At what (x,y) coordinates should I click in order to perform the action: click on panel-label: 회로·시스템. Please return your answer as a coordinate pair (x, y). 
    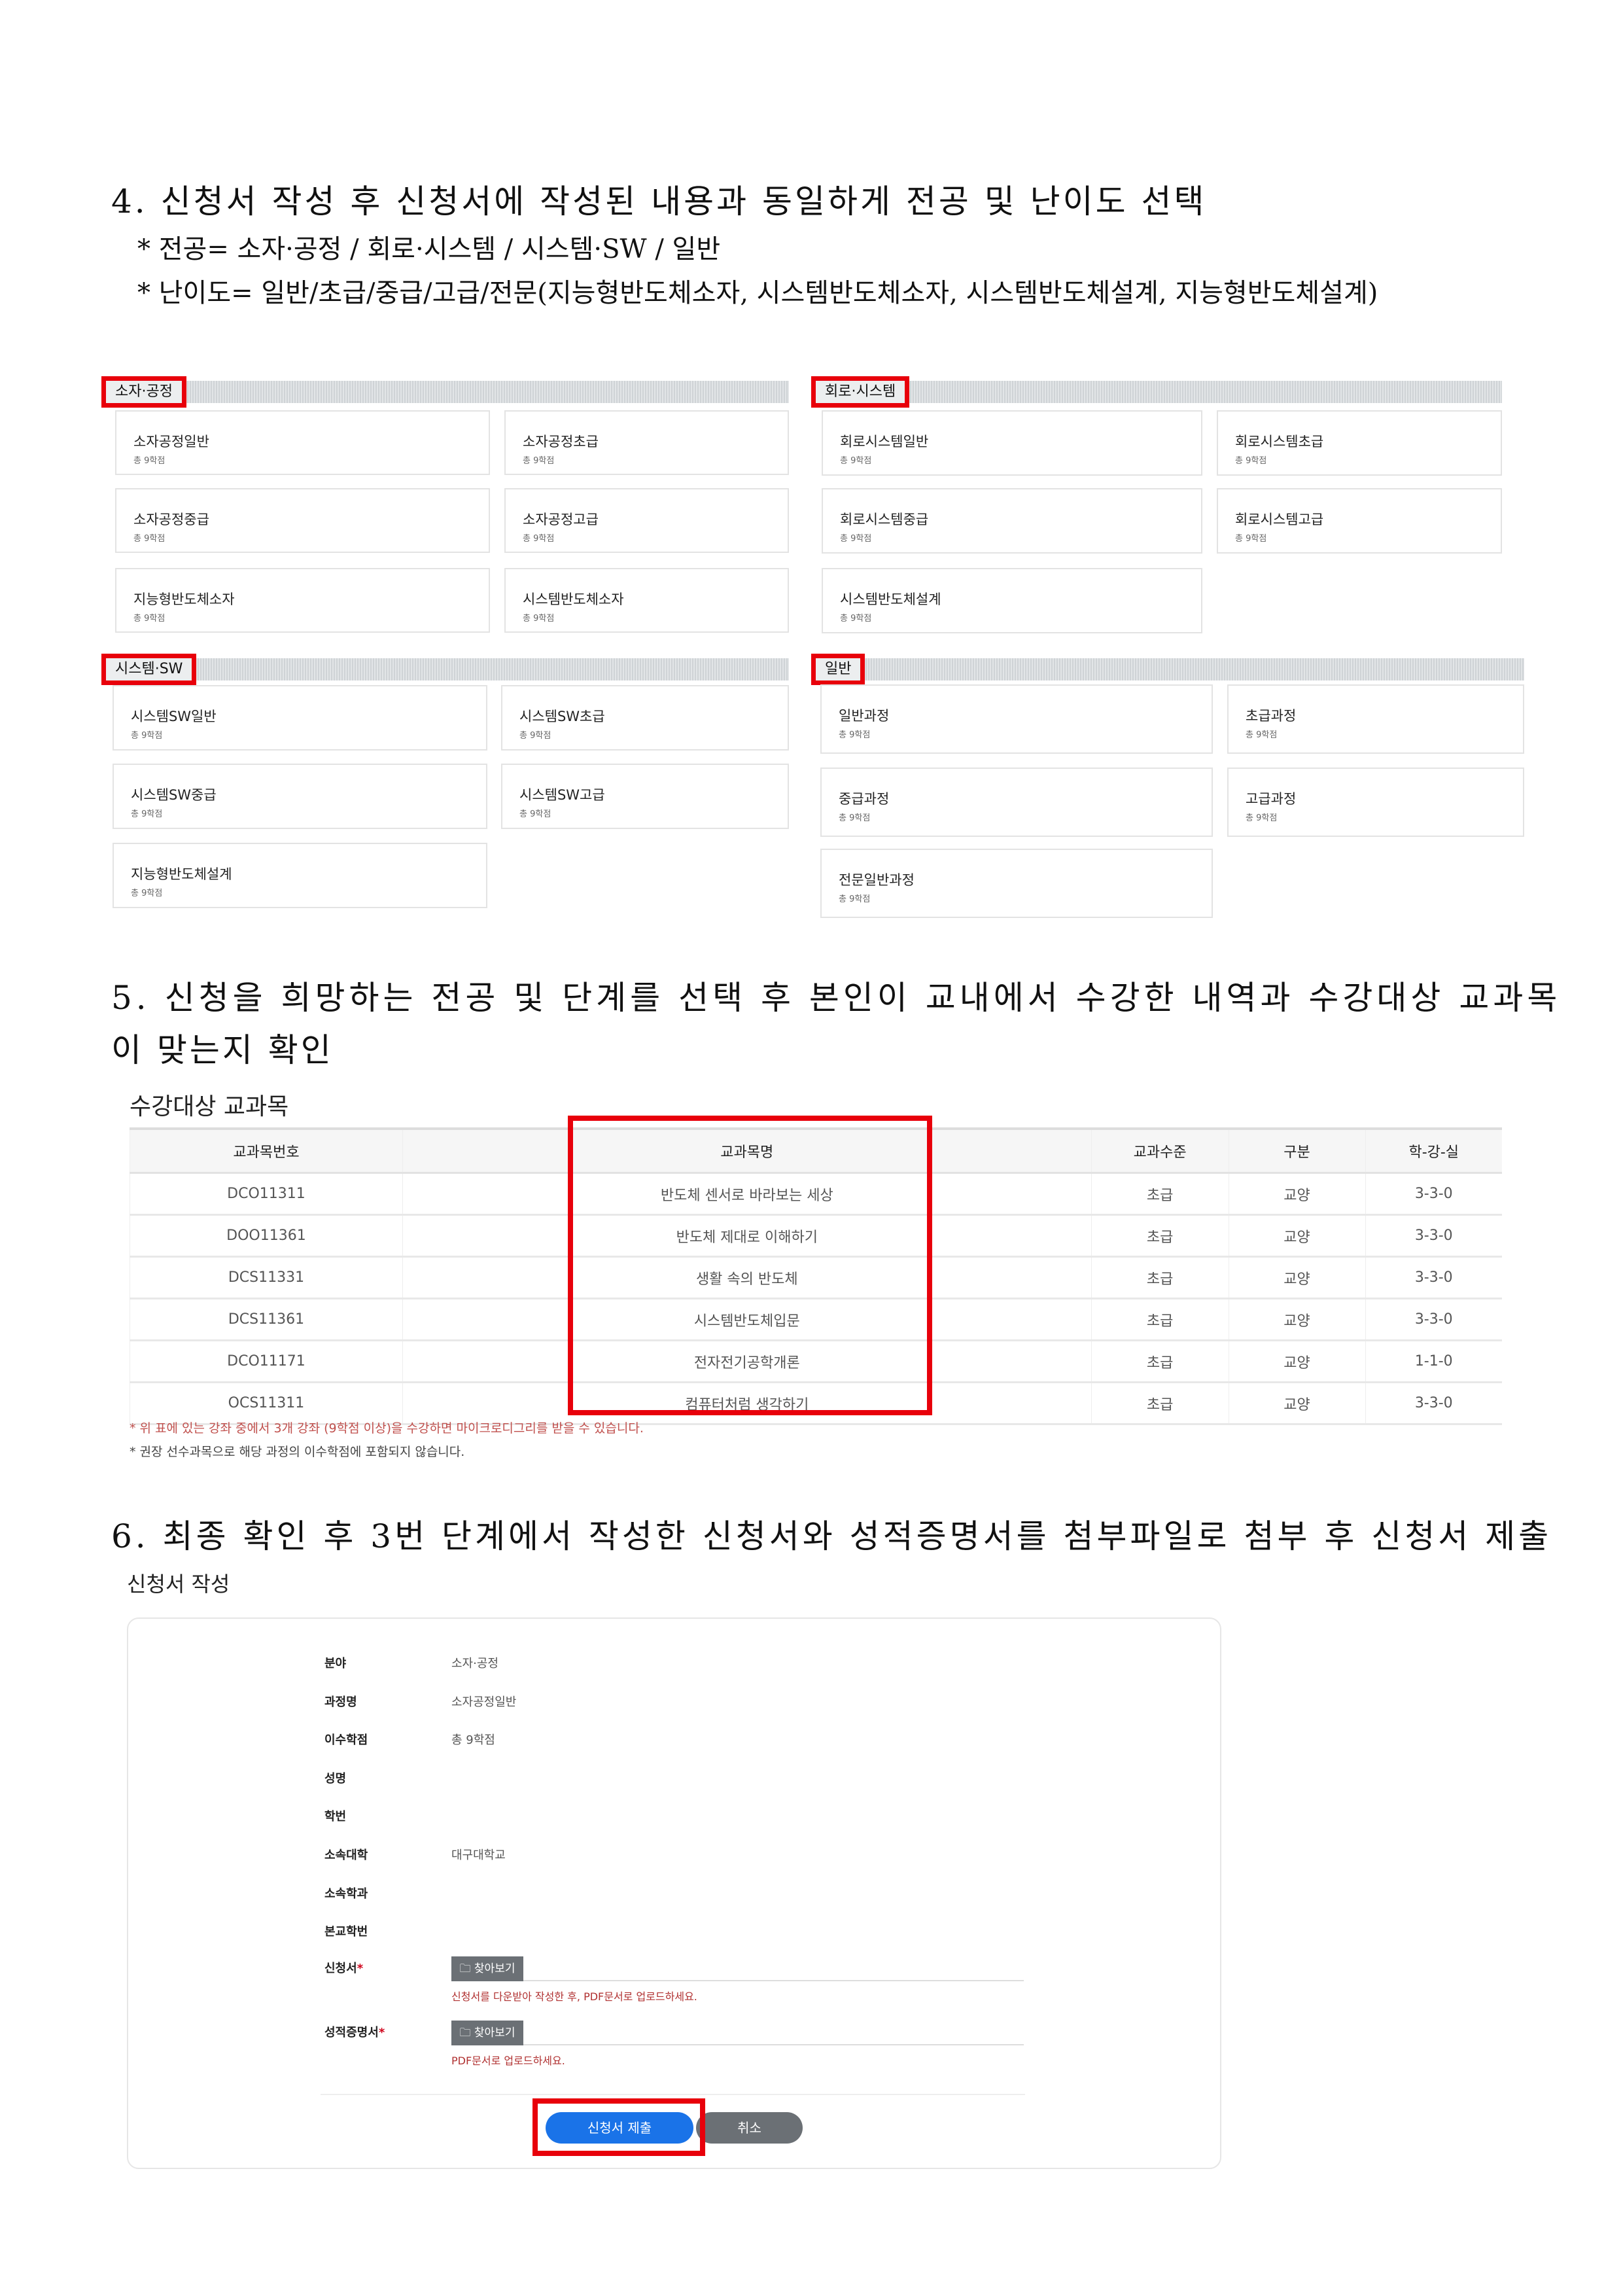
    Looking at the image, I should click on (861, 392).